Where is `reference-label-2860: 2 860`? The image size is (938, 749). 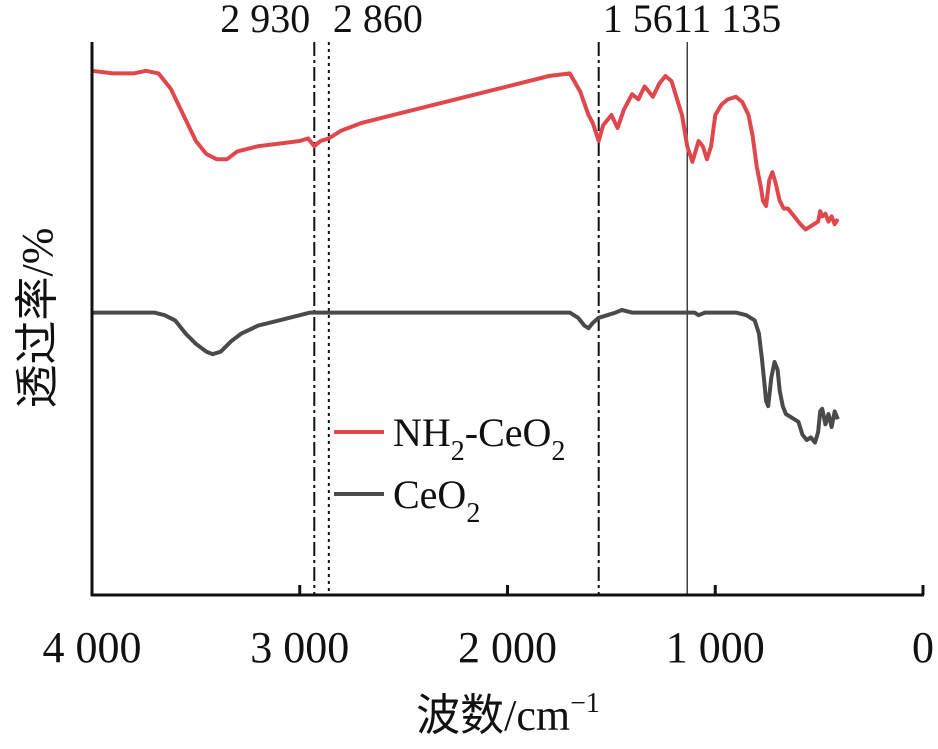
reference-label-2860: 2 860 is located at coordinates (378, 20).